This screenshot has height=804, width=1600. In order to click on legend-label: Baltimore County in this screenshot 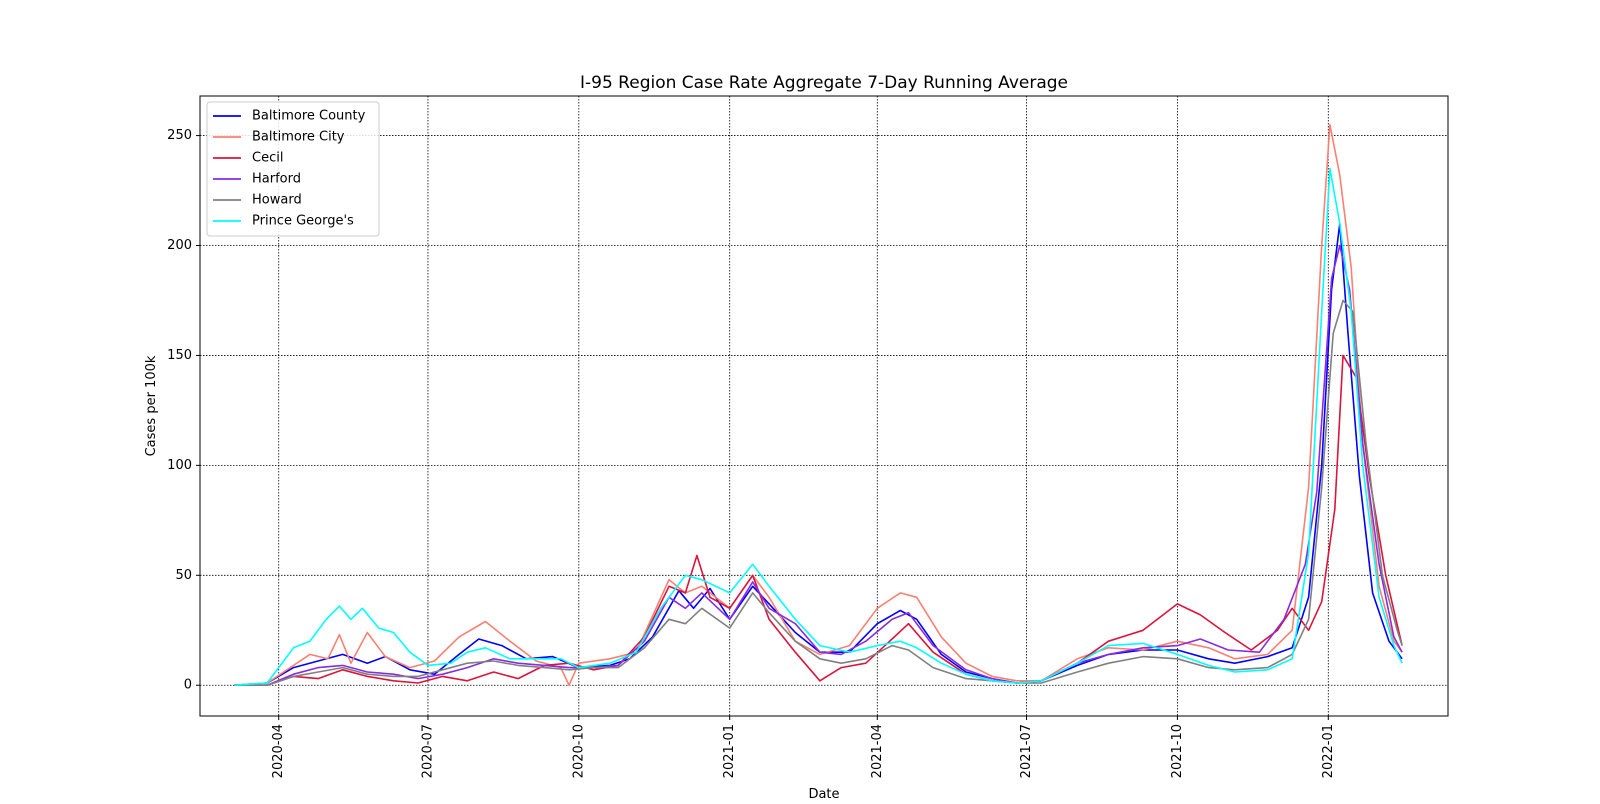, I will do `click(309, 116)`.